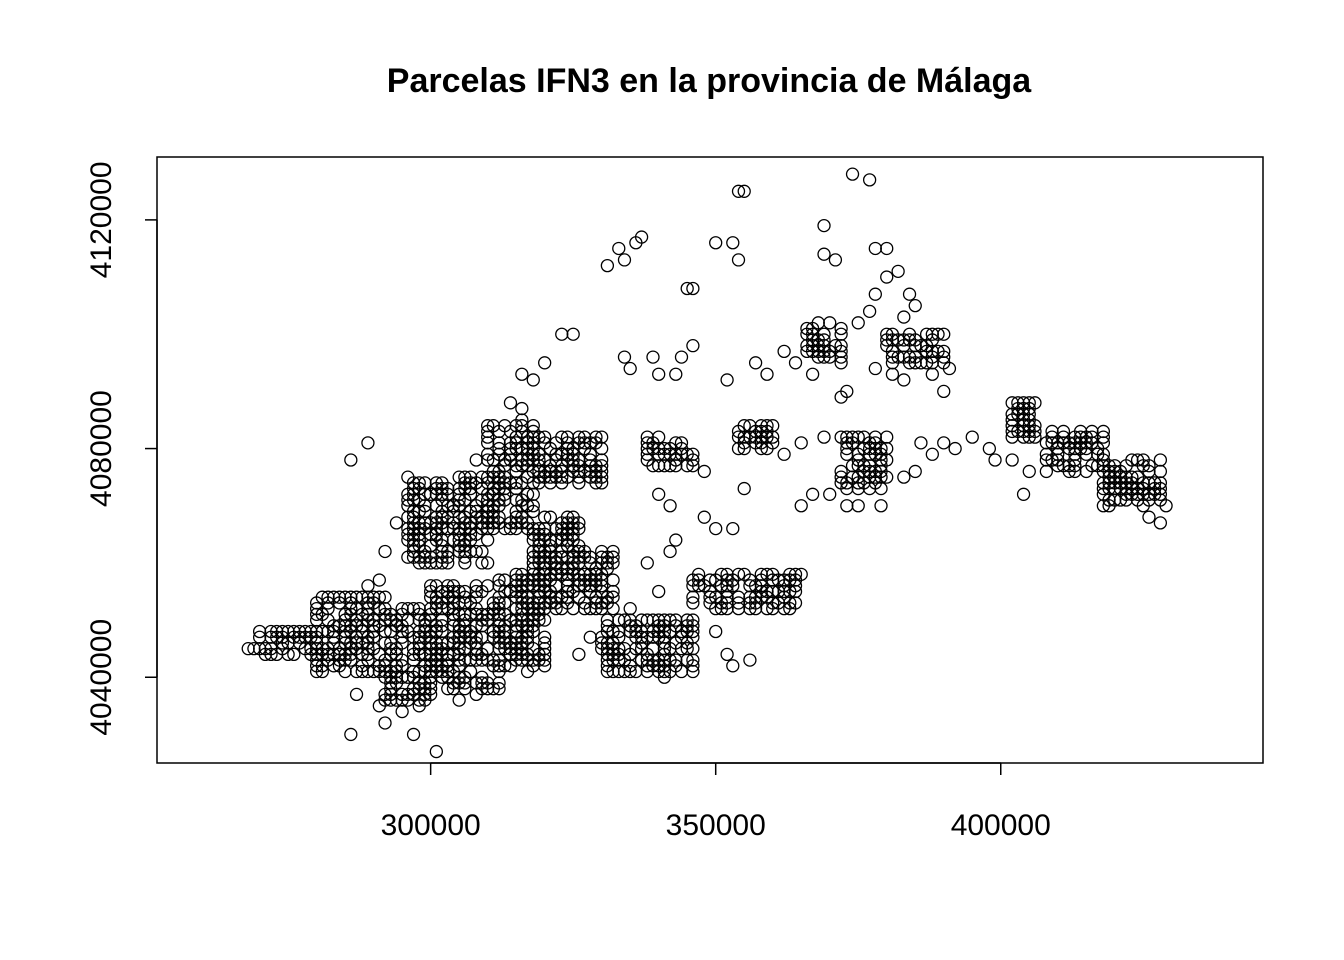  Describe the element at coordinates (101, 219) in the screenshot. I see `y-tick-label: 4120000` at that location.